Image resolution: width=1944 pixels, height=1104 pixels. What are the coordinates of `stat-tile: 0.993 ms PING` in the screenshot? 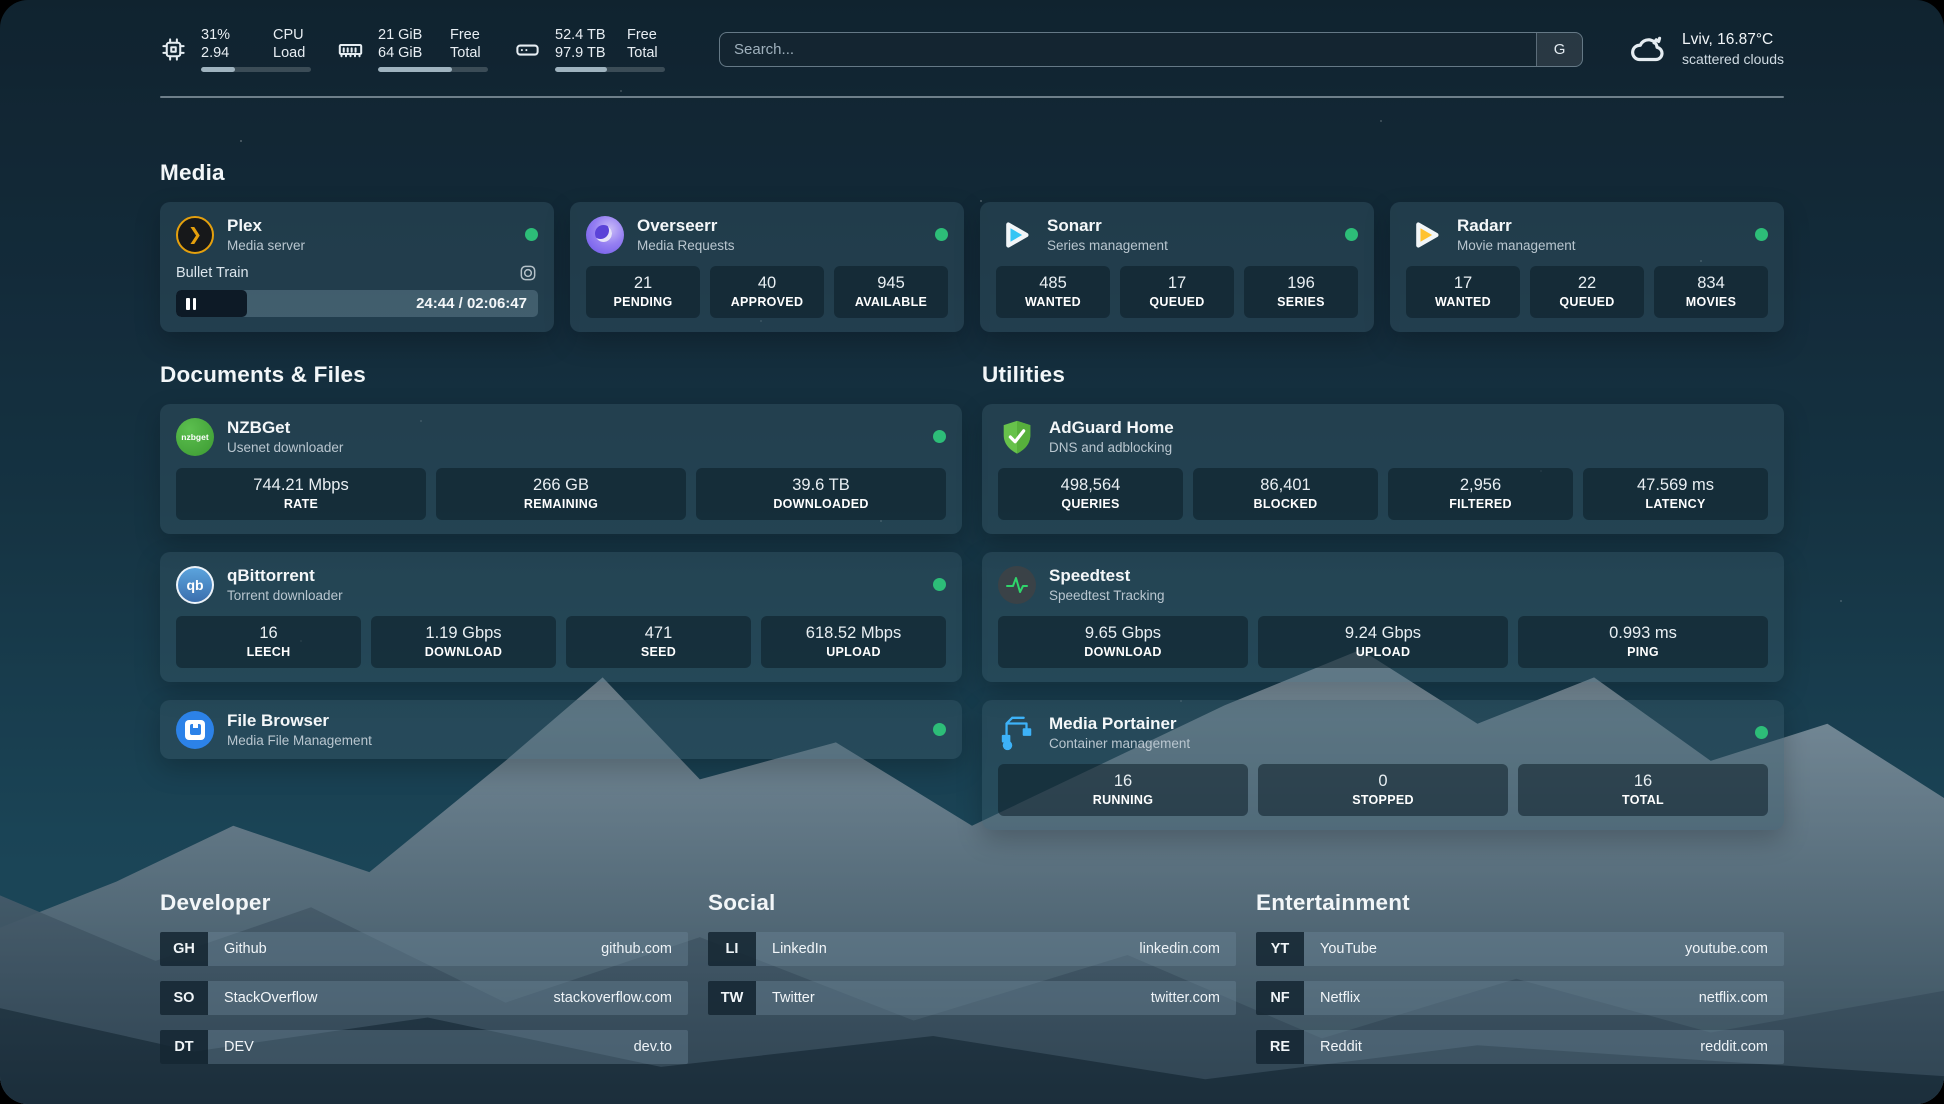 It's located at (1643, 642).